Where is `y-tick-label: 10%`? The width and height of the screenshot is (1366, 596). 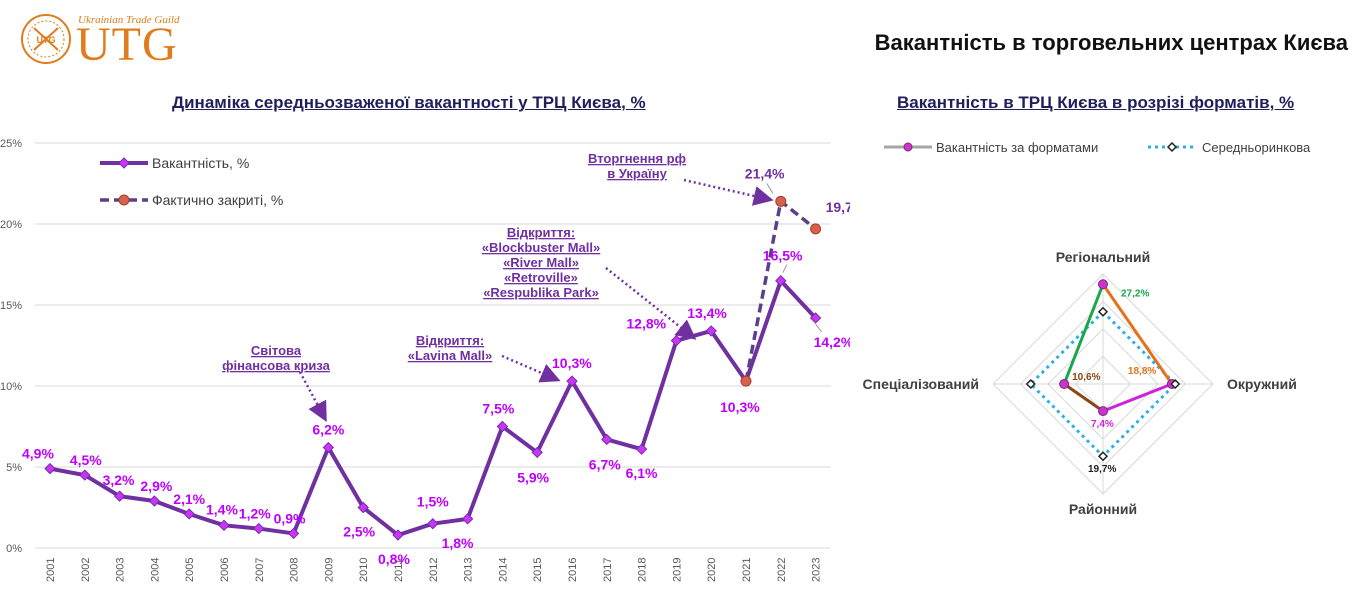 y-tick-label: 10% is located at coordinates (11, 387).